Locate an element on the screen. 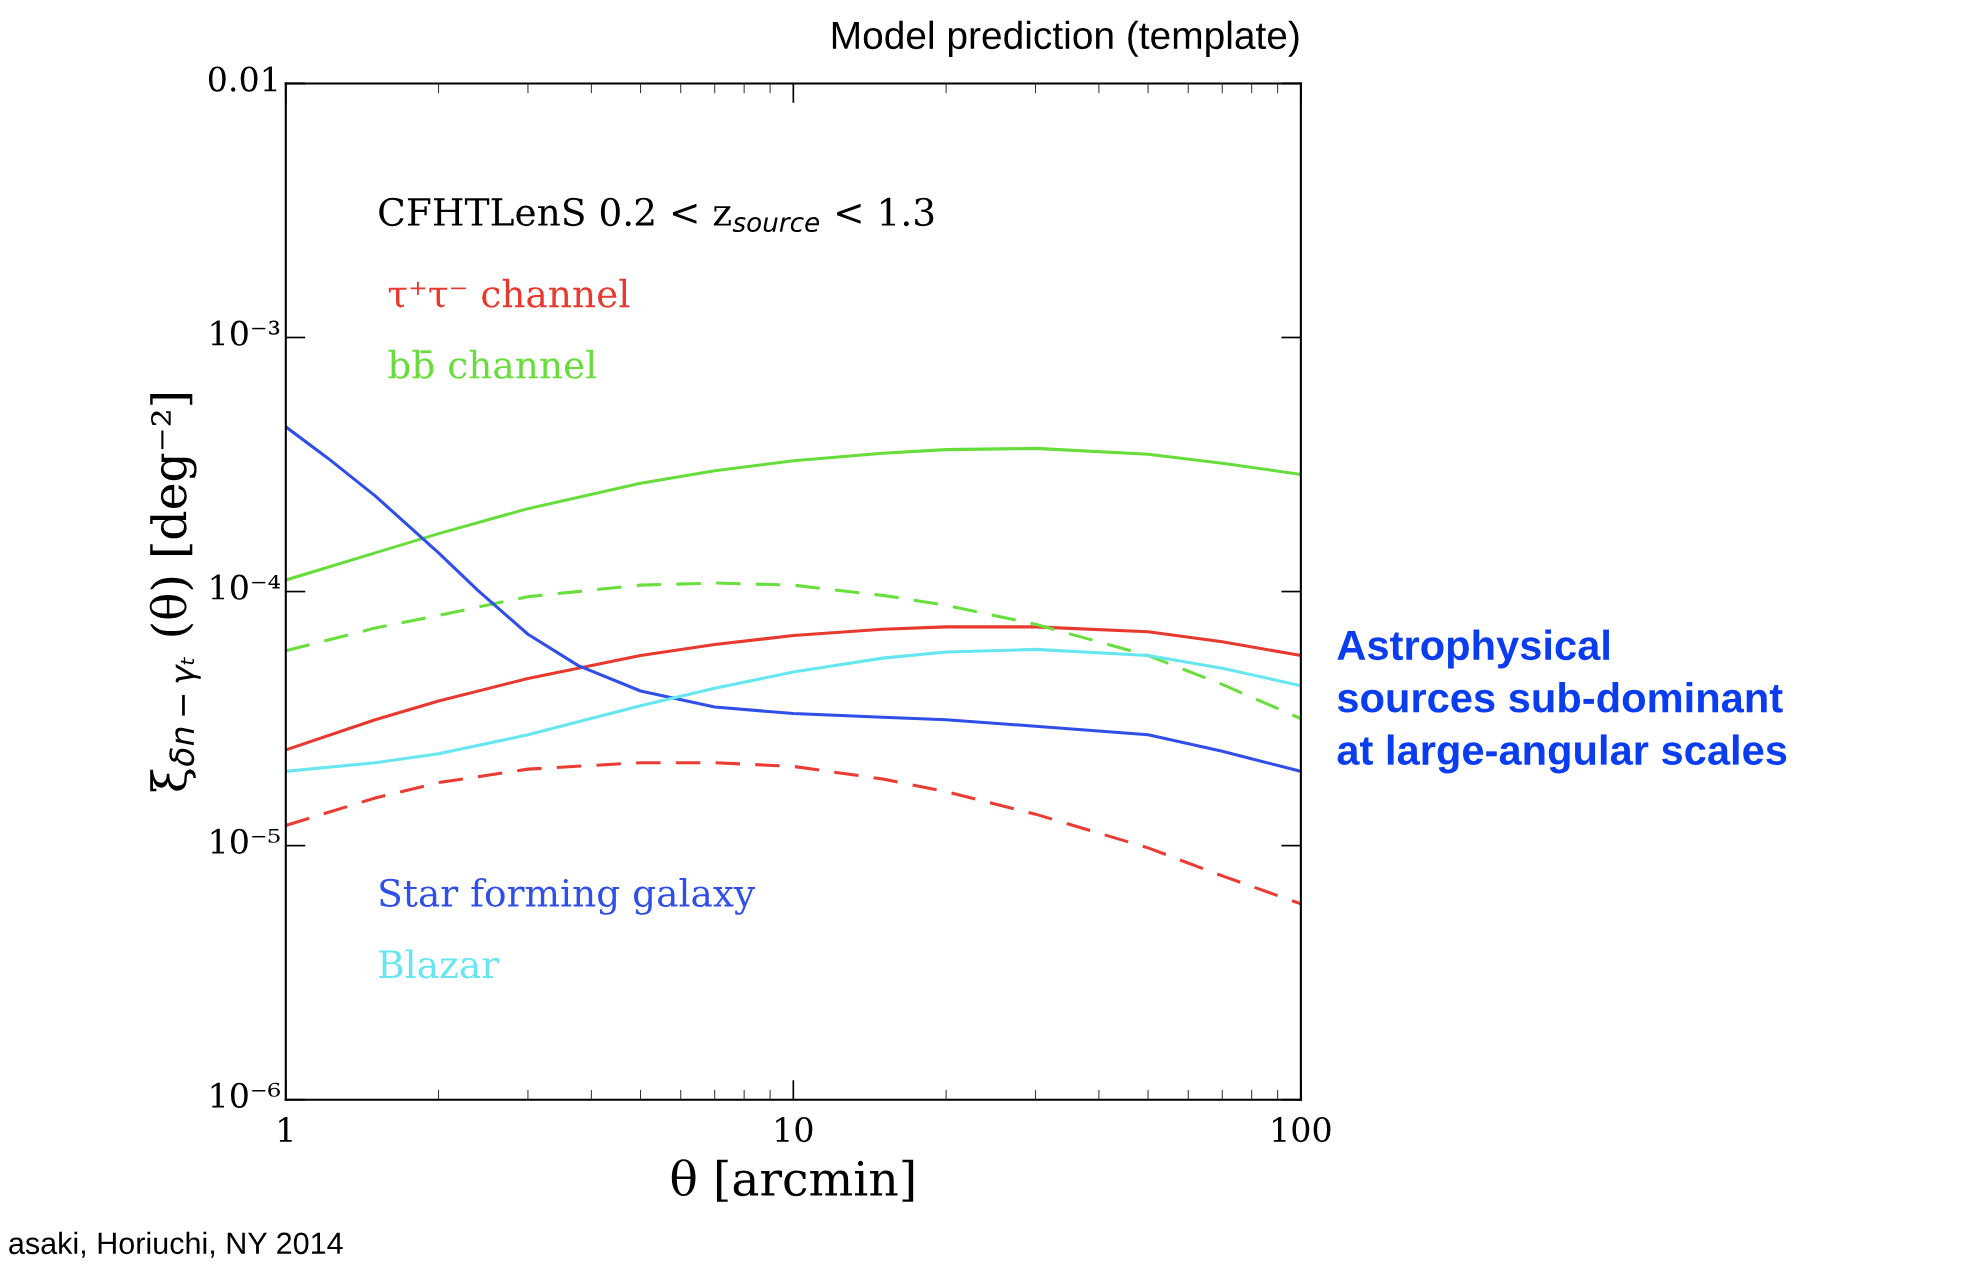 The width and height of the screenshot is (1971, 1264). y-tick-label: 10⁻³ is located at coordinates (245, 333).